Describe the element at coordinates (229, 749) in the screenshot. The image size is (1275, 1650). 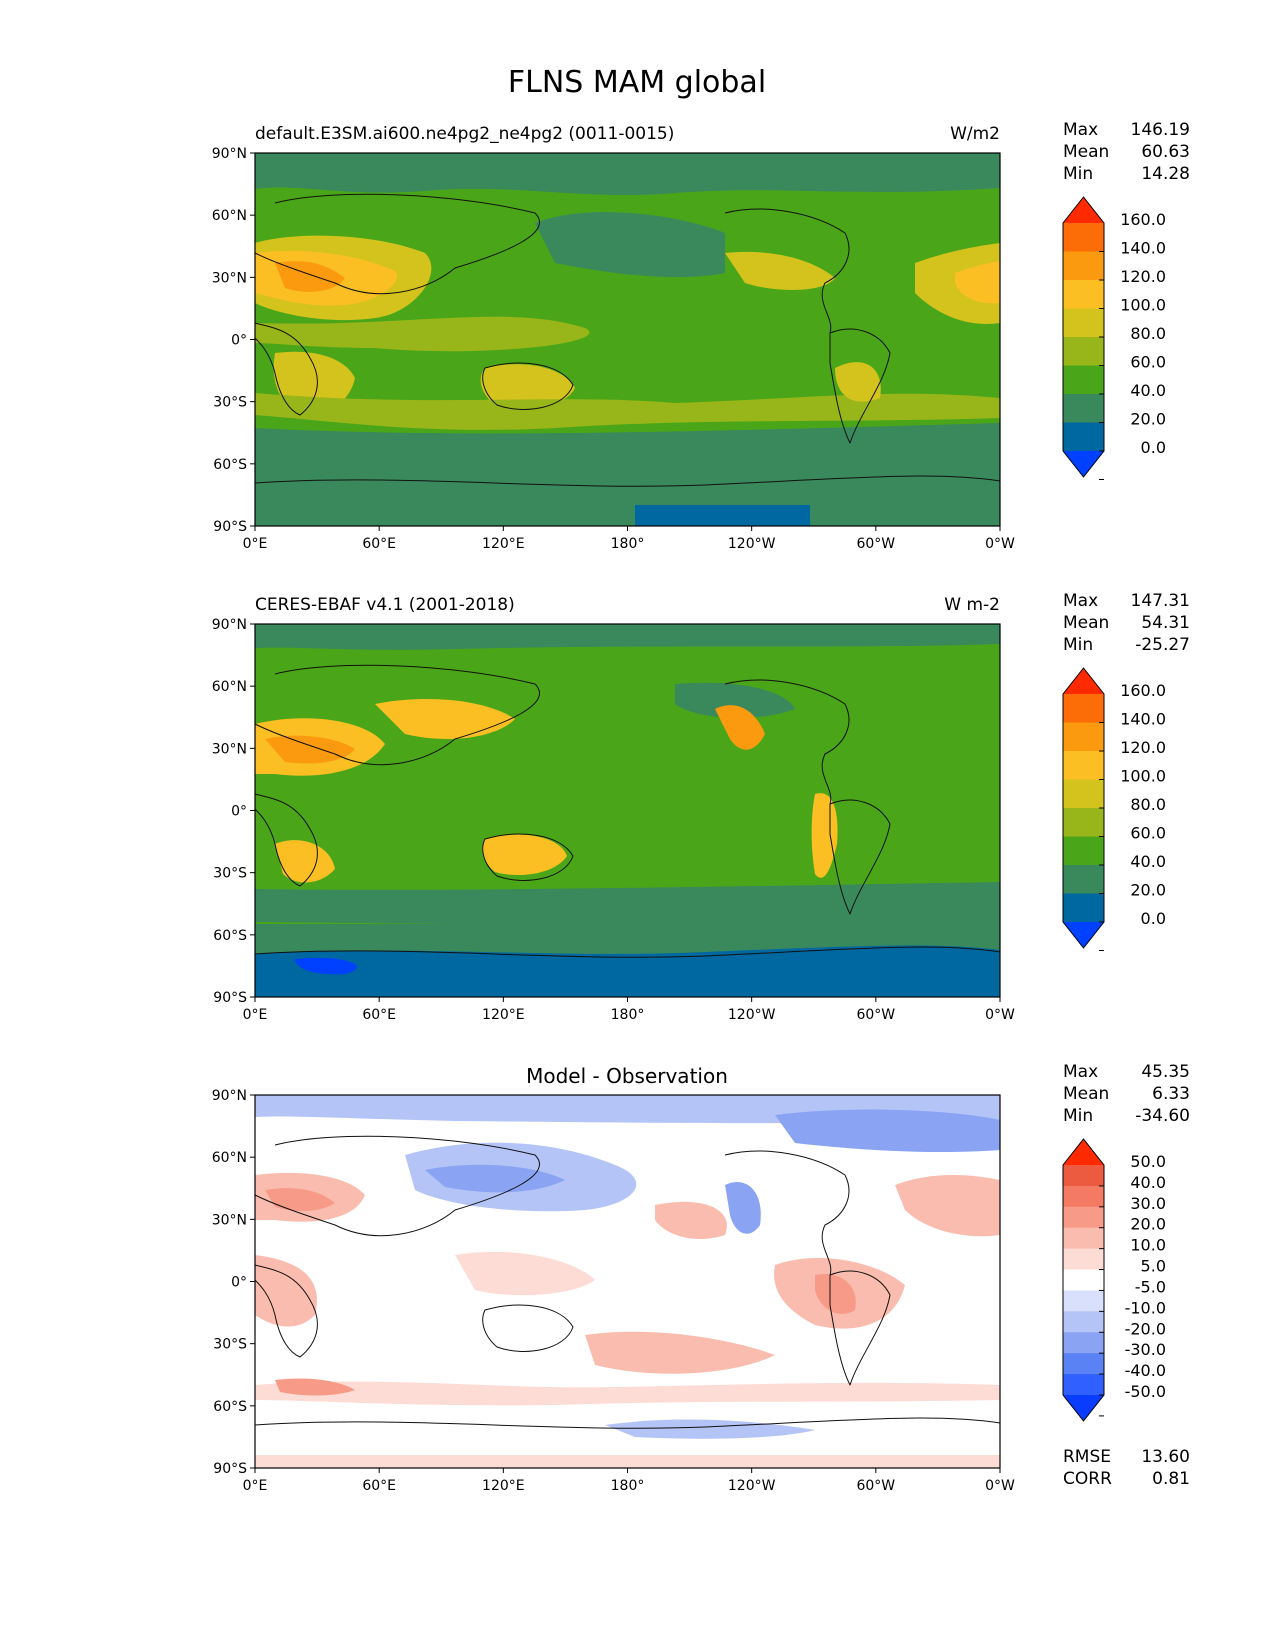
I see `reference-lat-tick-label: 30°N` at that location.